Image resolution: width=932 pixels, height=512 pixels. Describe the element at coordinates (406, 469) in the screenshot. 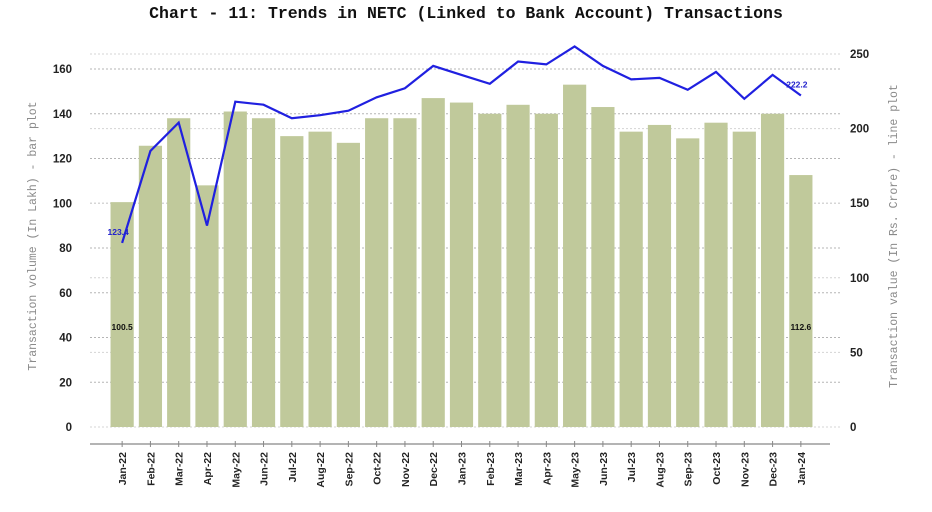

I see `x-tick-label: Nov-22` at that location.